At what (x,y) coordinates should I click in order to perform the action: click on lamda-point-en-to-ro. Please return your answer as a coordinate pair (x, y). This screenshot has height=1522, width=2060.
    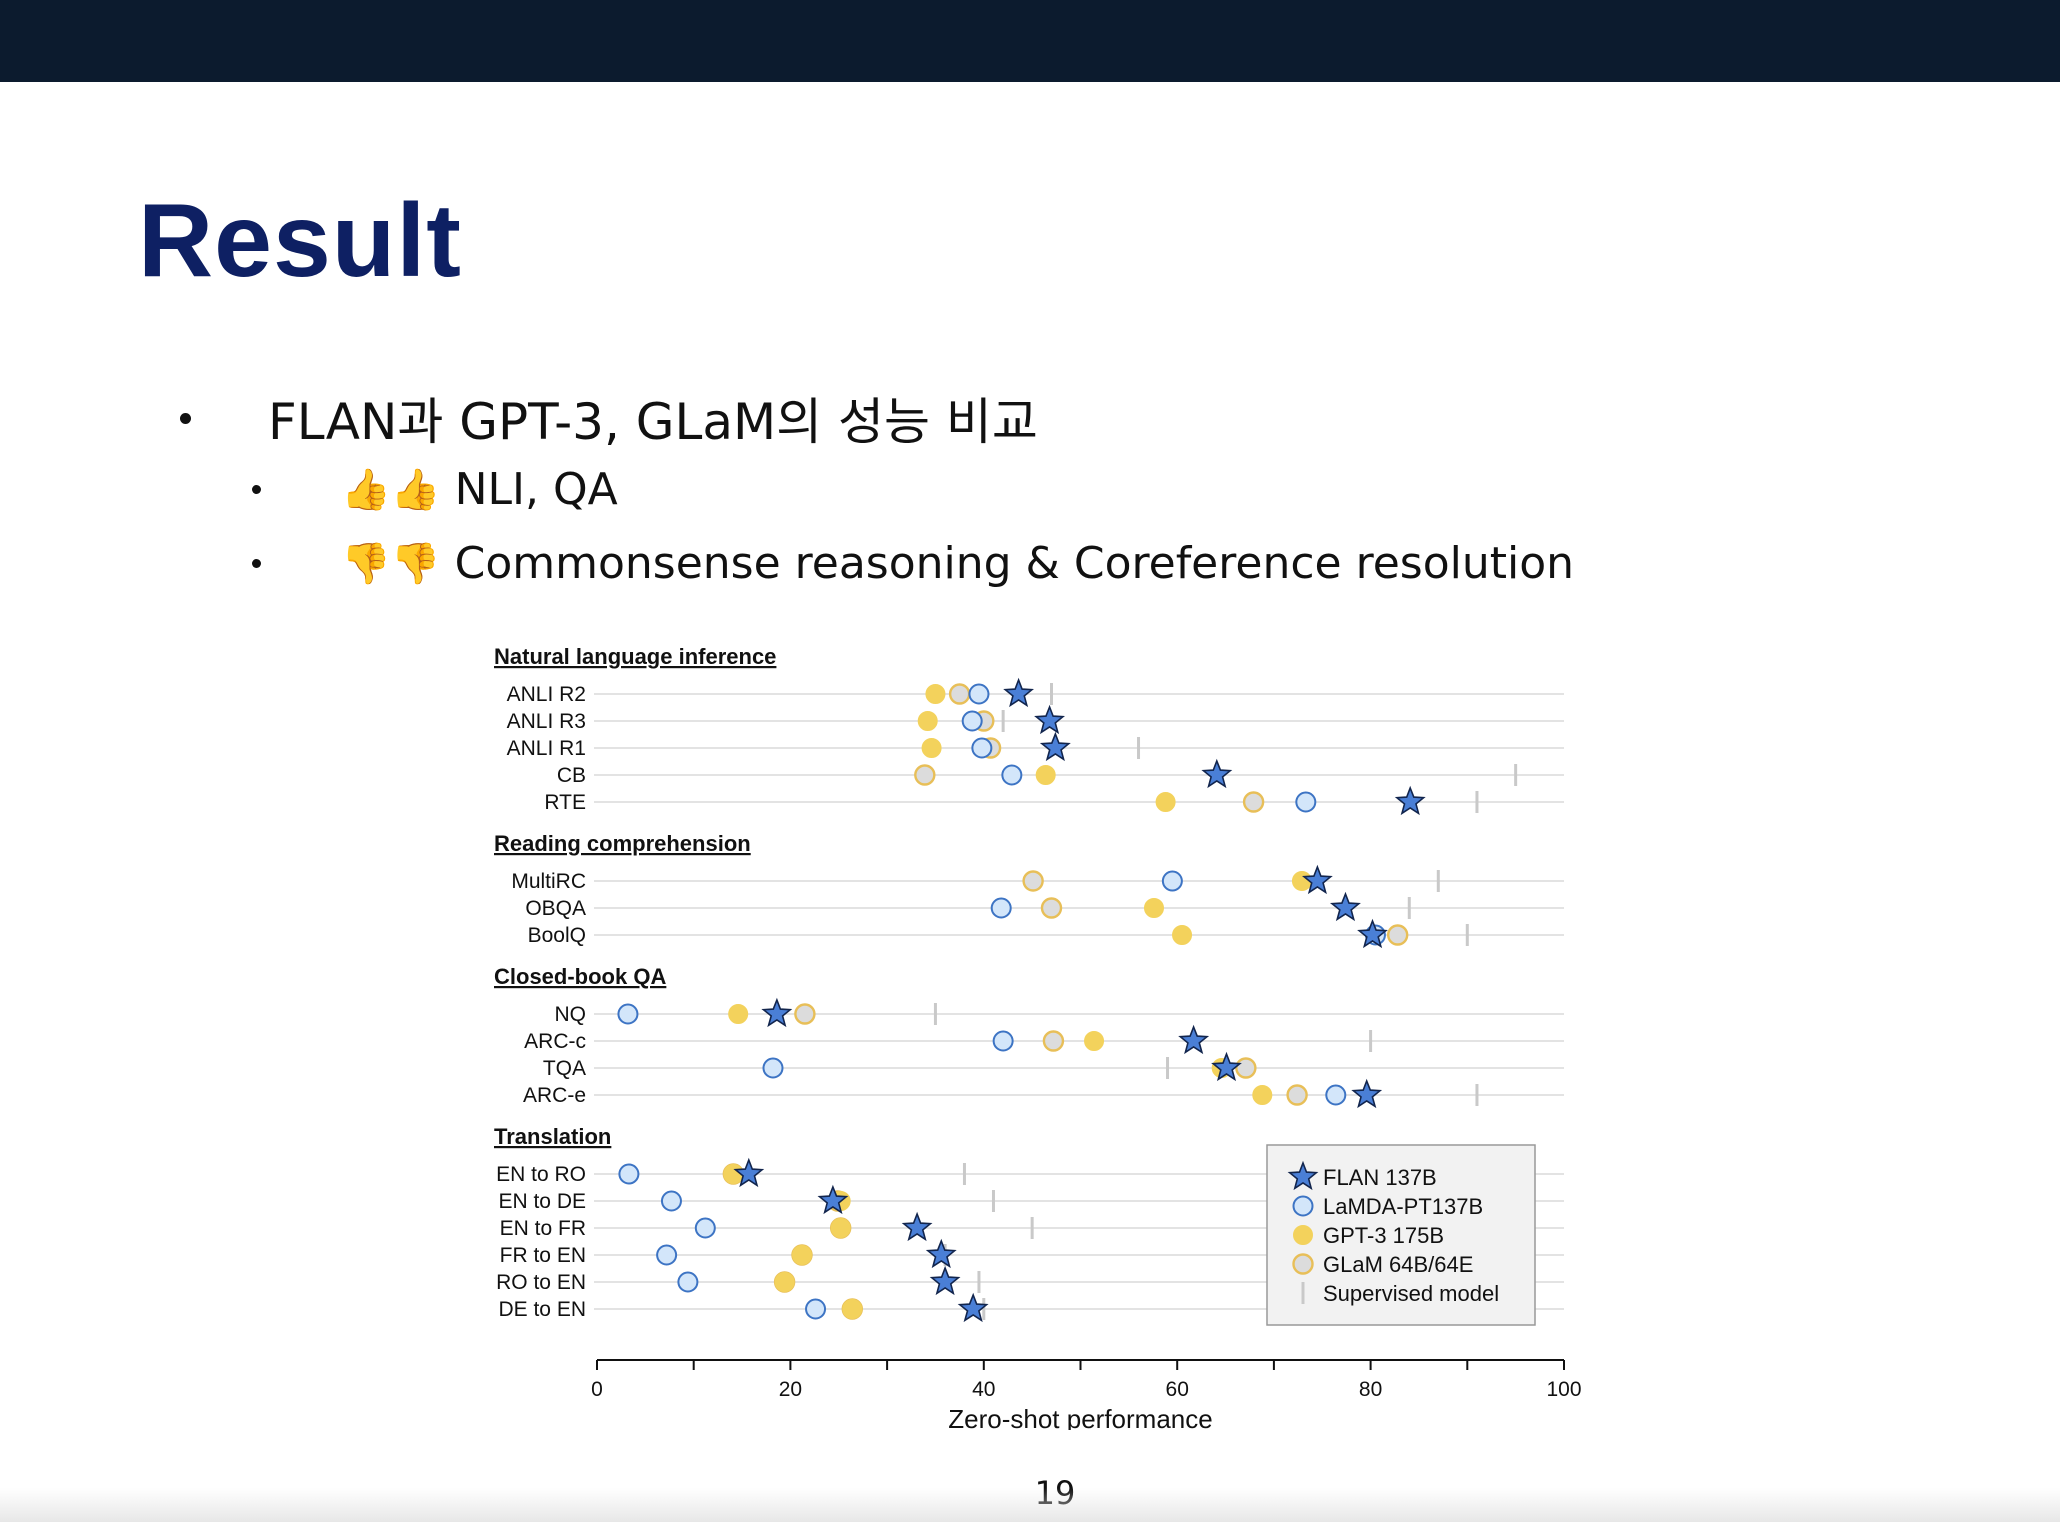
    Looking at the image, I should click on (629, 1174).